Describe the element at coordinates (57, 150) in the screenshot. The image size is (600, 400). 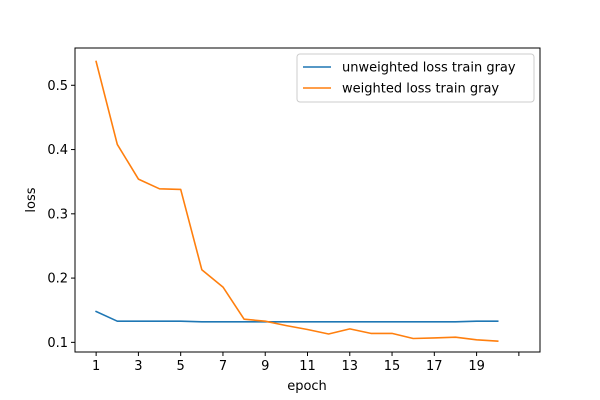
I see `y-tick-label: 0.4` at that location.